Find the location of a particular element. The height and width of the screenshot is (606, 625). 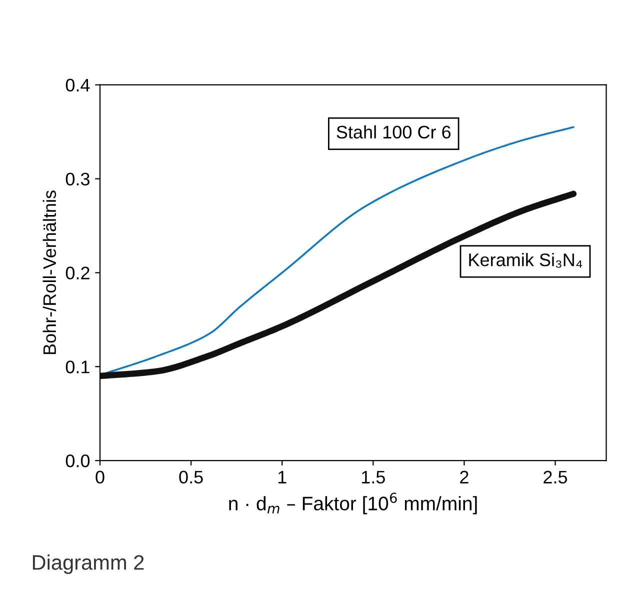

y-tick-label: 0.0 is located at coordinates (78, 461).